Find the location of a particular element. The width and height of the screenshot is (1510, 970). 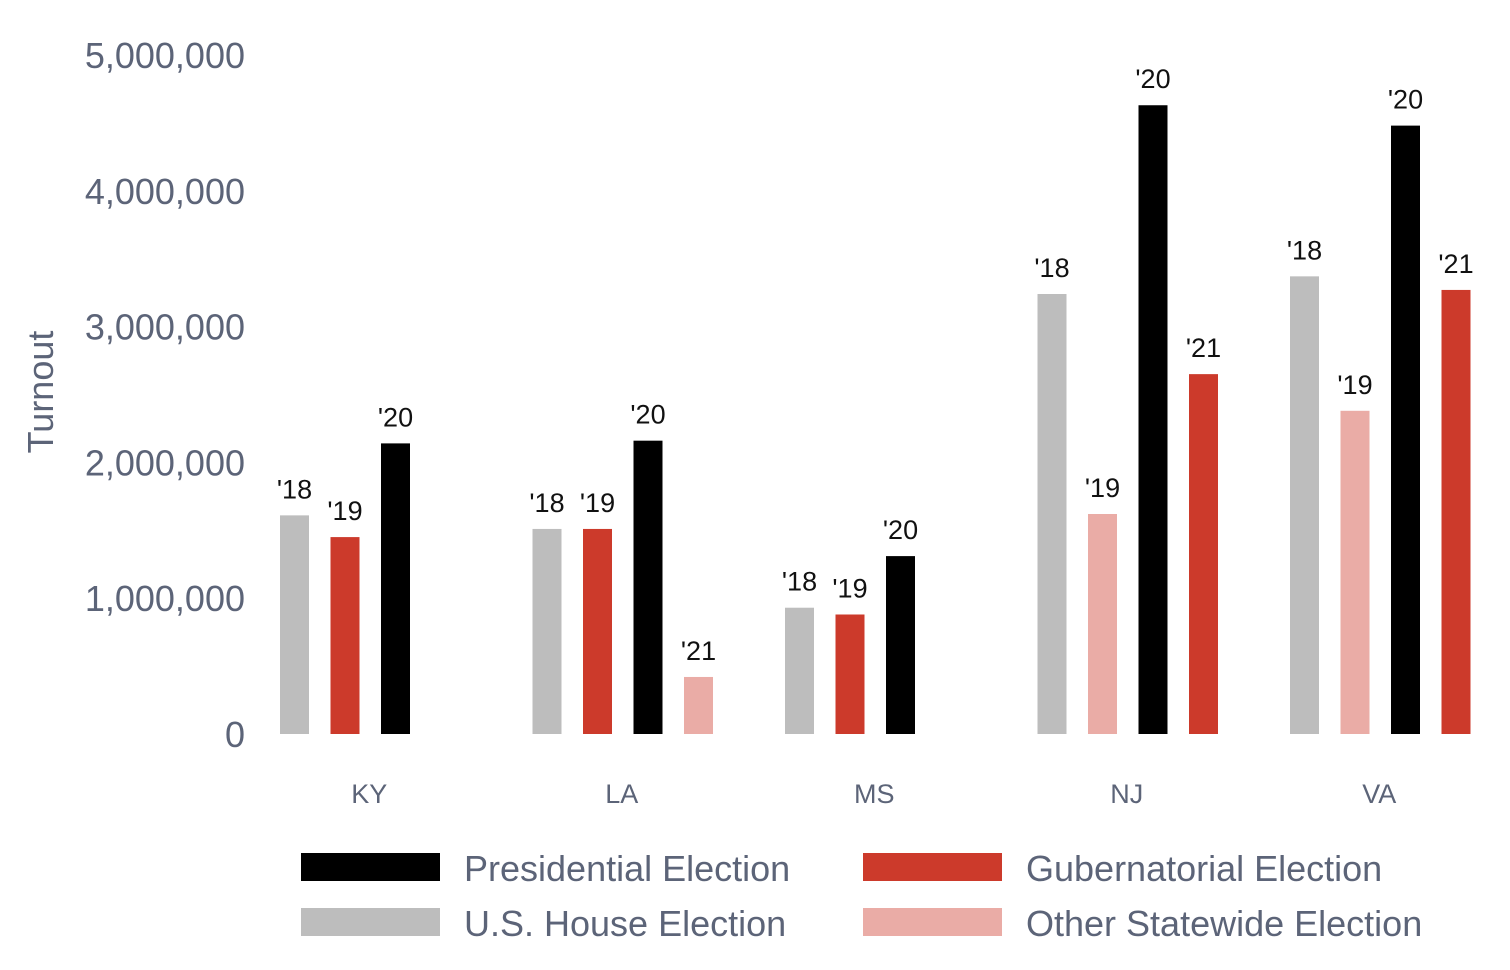

bar-ky-presidential is located at coordinates (395, 588).